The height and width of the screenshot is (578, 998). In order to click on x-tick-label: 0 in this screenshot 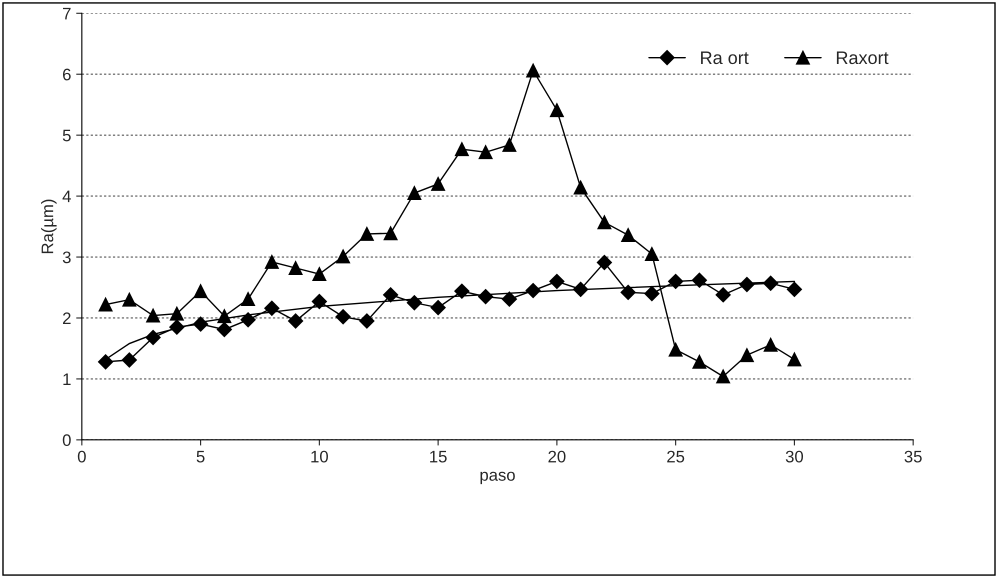, I will do `click(82, 456)`.